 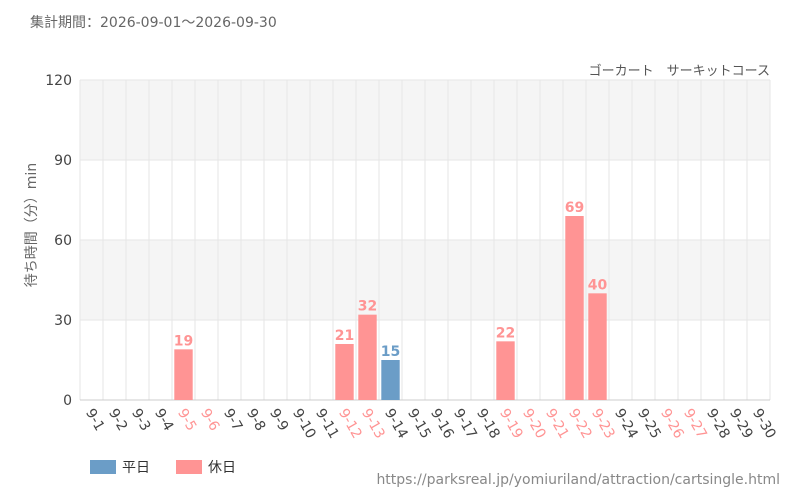 I want to click on x-tick-label: 9-16, so click(x=442, y=424).